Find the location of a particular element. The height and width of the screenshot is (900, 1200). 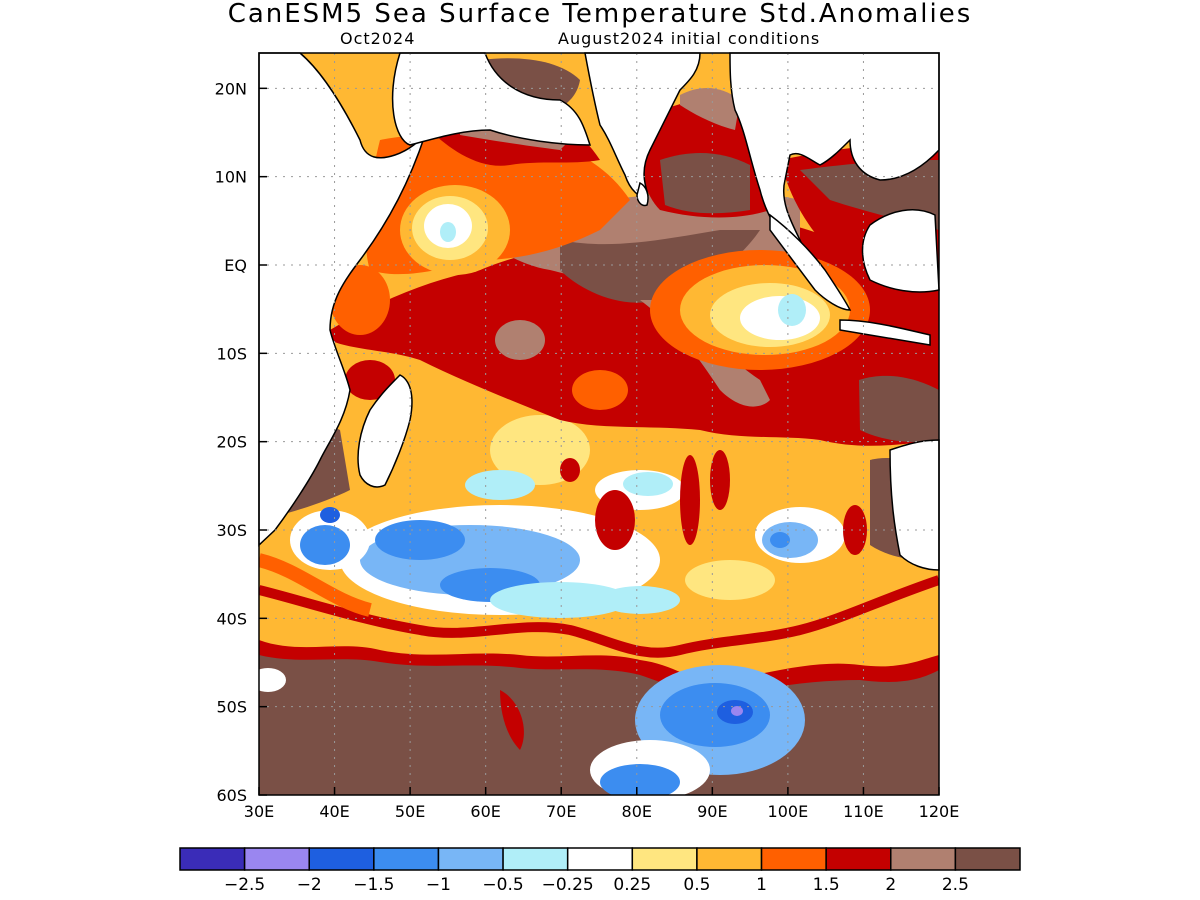

x-tick-label: 100E is located at coordinates (788, 811).